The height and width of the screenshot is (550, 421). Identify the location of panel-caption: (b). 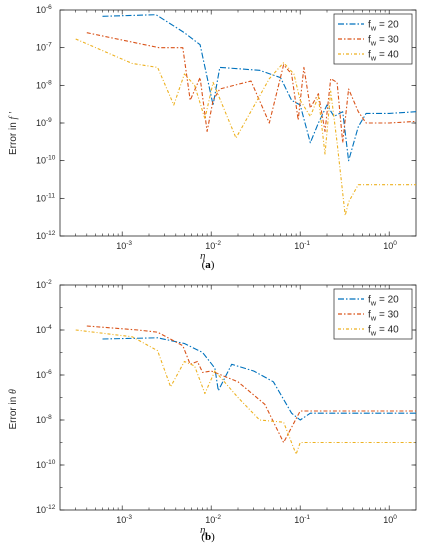
(208, 537).